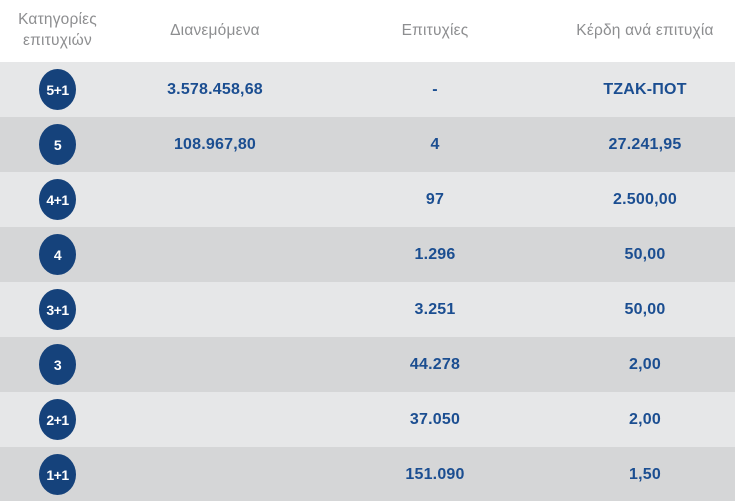 This screenshot has width=735, height=501. I want to click on tier-badge: 1+1, so click(57, 474).